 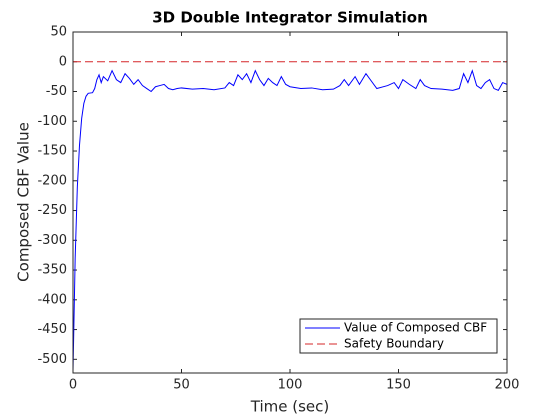 What do you see at coordinates (398, 385) in the screenshot?
I see `x-tick-label: 150` at bounding box center [398, 385].